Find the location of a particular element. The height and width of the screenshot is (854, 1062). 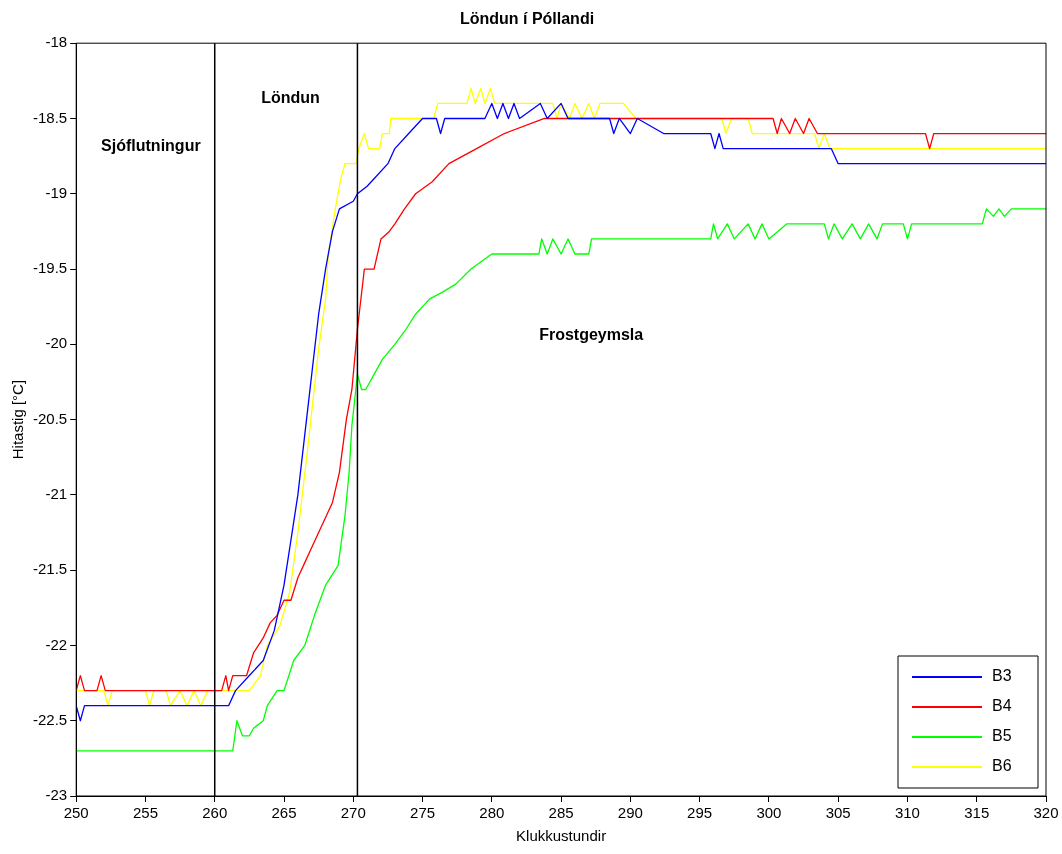

y-tick-label: -21.5 is located at coordinates (50, 569).